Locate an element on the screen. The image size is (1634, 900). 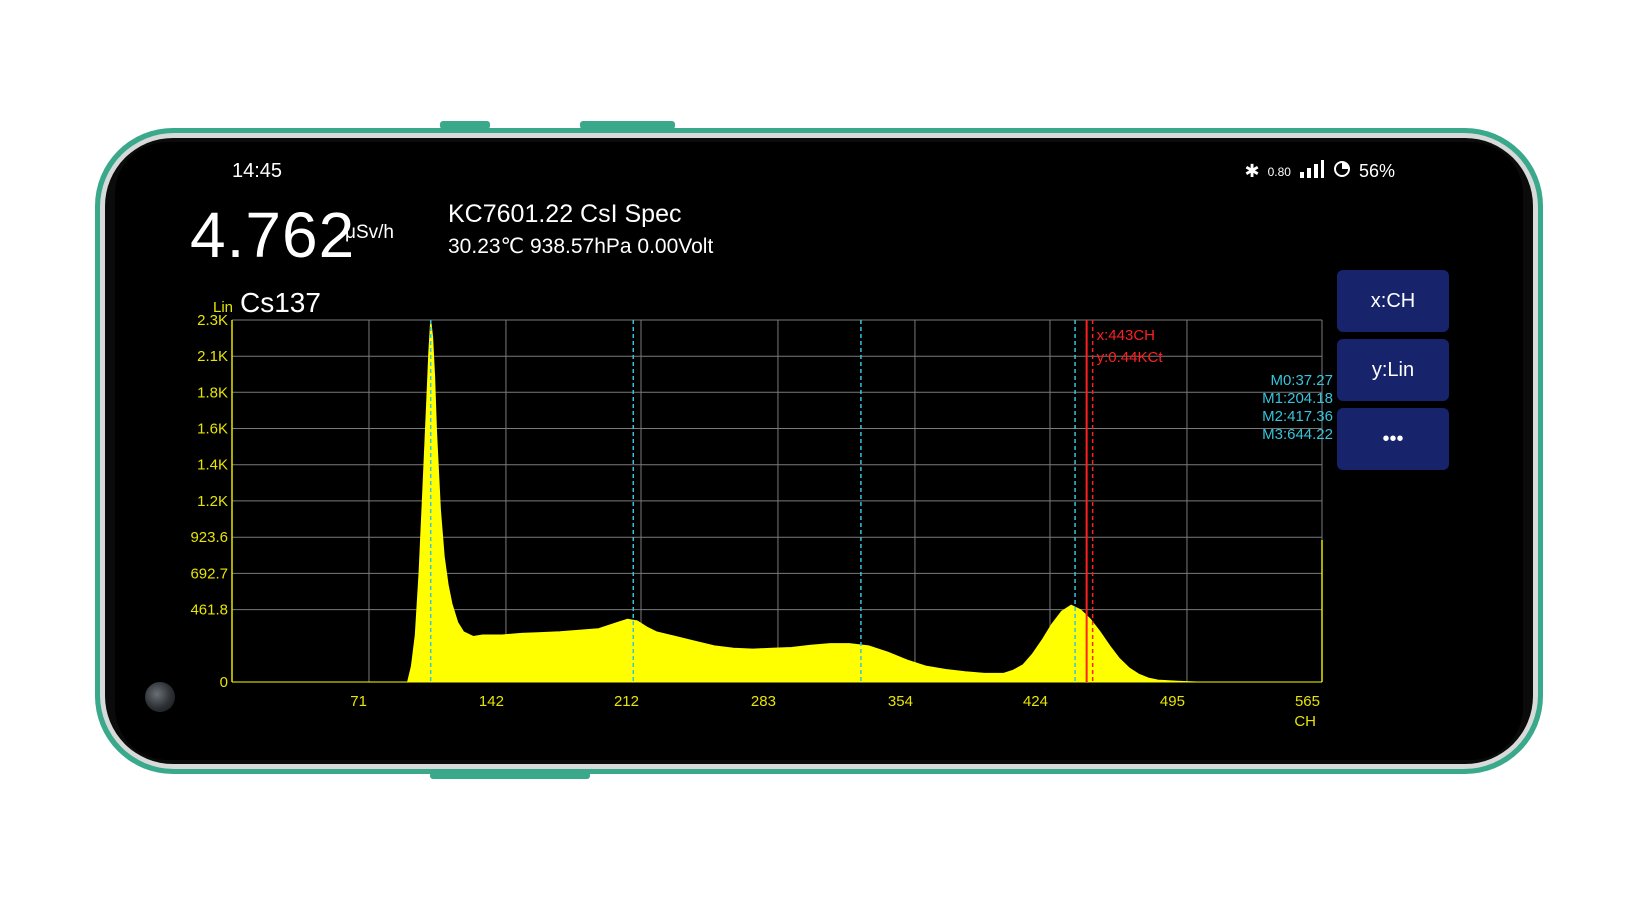
front-camera-icon is located at coordinates (160, 697).